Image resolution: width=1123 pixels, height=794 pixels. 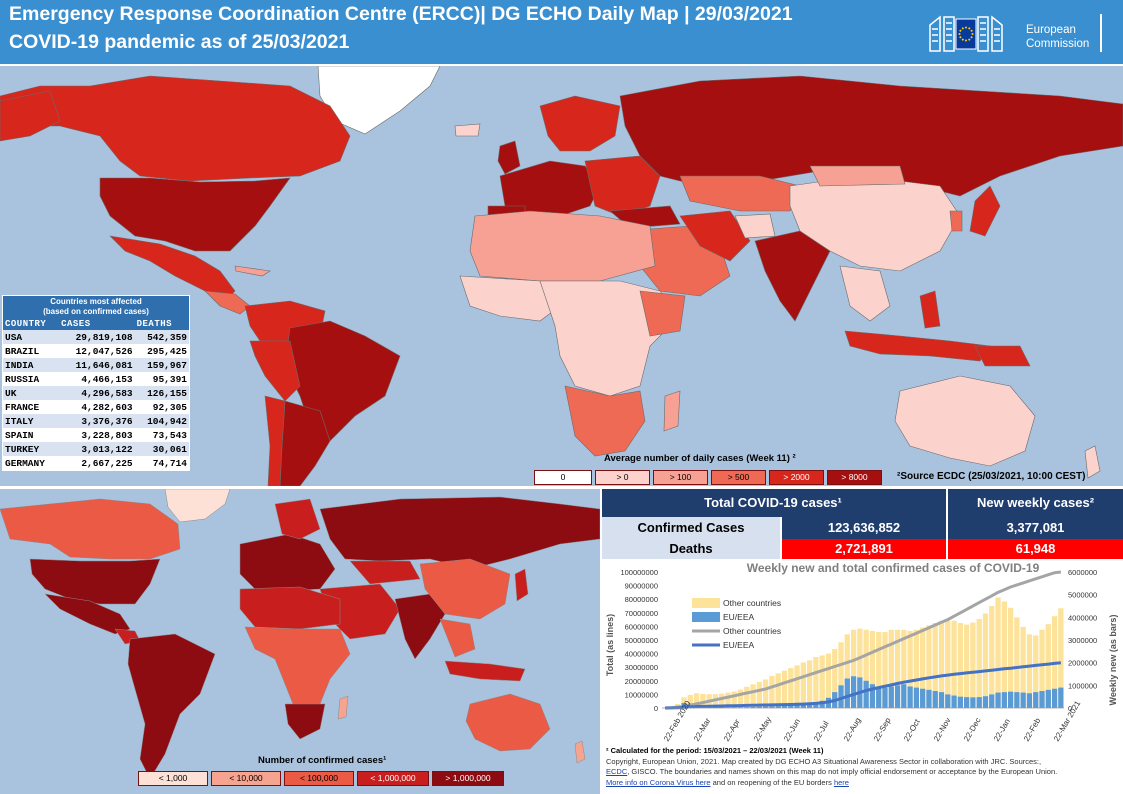 What do you see at coordinates (622, 477) in the screenshot?
I see `legend-class-1: > 0` at bounding box center [622, 477].